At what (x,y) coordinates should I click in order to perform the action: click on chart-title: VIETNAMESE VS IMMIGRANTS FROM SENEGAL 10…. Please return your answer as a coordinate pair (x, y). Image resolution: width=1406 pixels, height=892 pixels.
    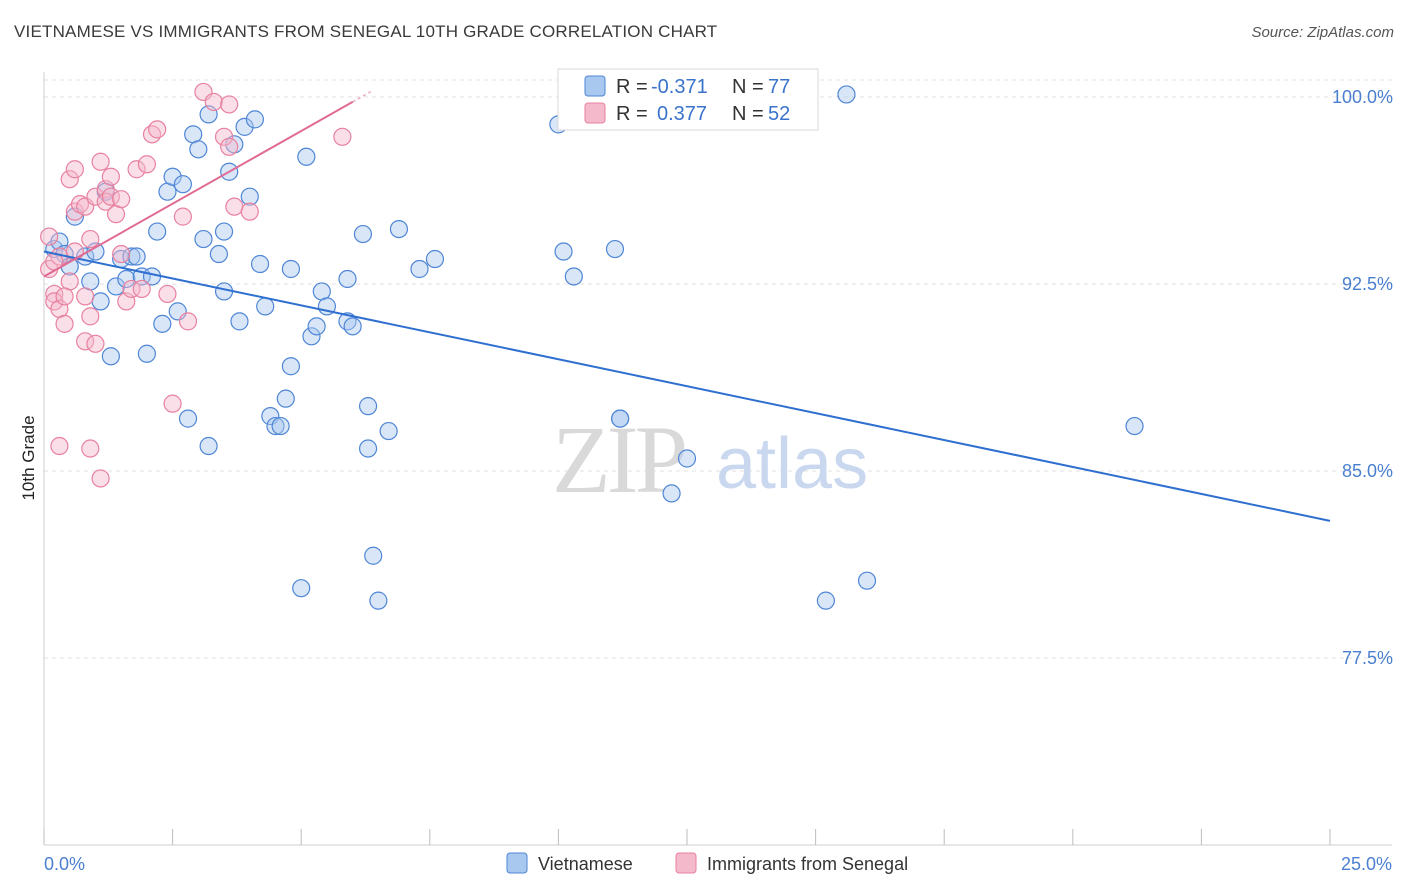
    Looking at the image, I should click on (366, 31).